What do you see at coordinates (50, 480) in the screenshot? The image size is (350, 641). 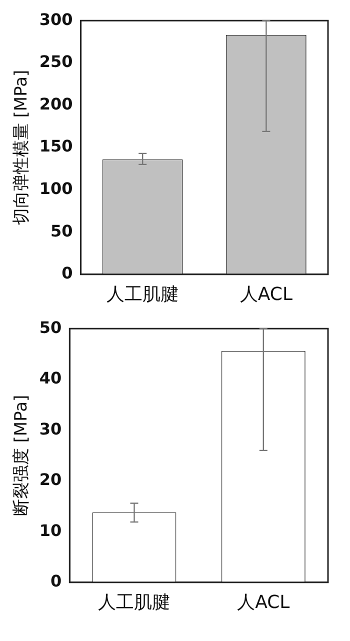 I see `y-tick-label: 20` at bounding box center [50, 480].